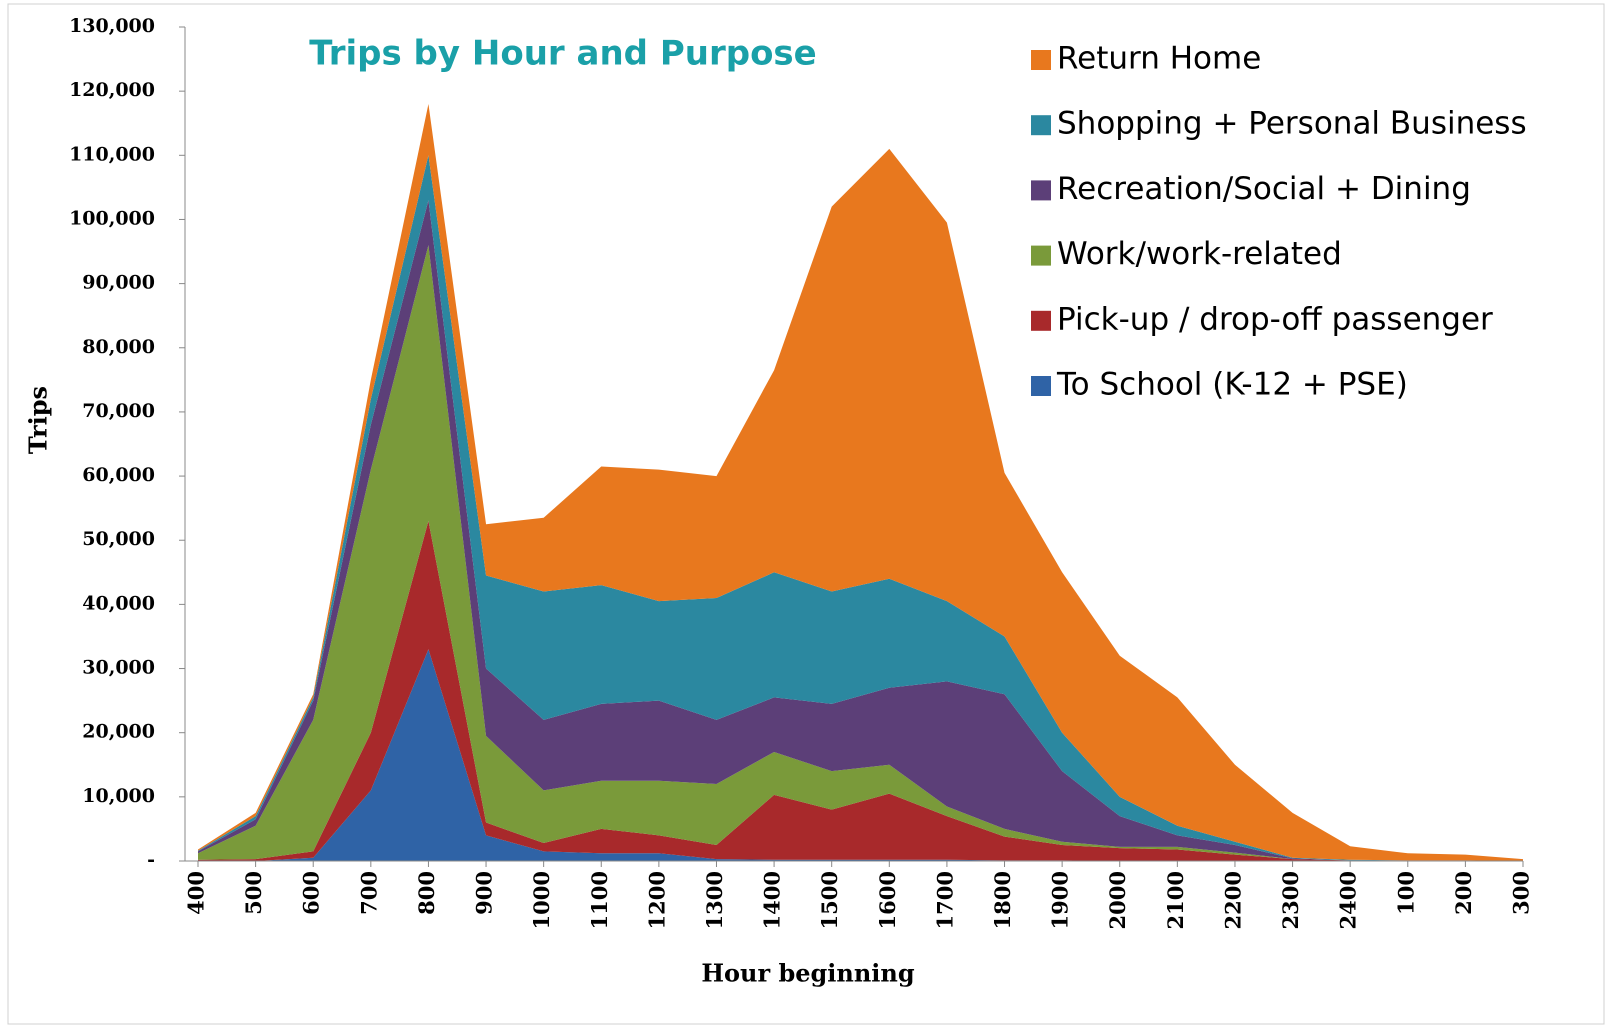  What do you see at coordinates (656, 900) in the screenshot?
I see `x-tick-label: 1200` at bounding box center [656, 900].